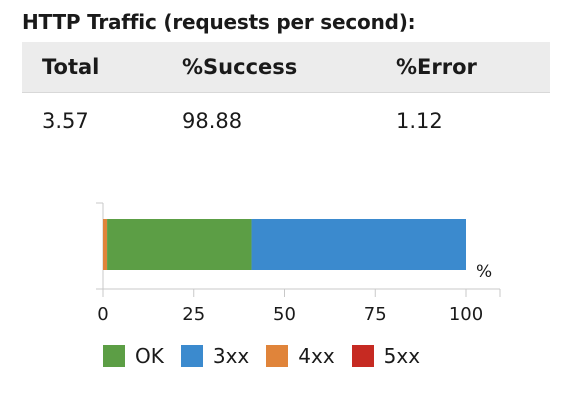 Image resolution: width=570 pixels, height=402 pixels. I want to click on x-axis-unit-label: %, so click(484, 272).